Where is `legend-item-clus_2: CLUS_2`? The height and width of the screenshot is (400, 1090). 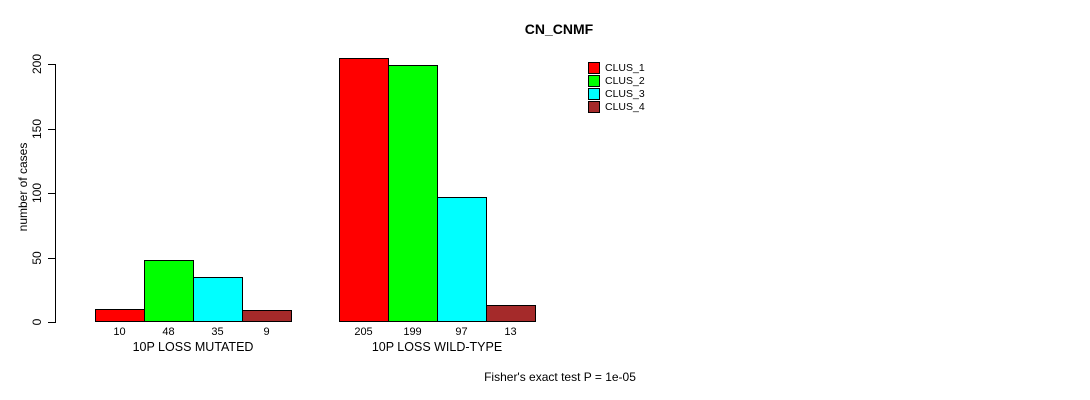 legend-item-clus_2: CLUS_2 is located at coordinates (616, 80).